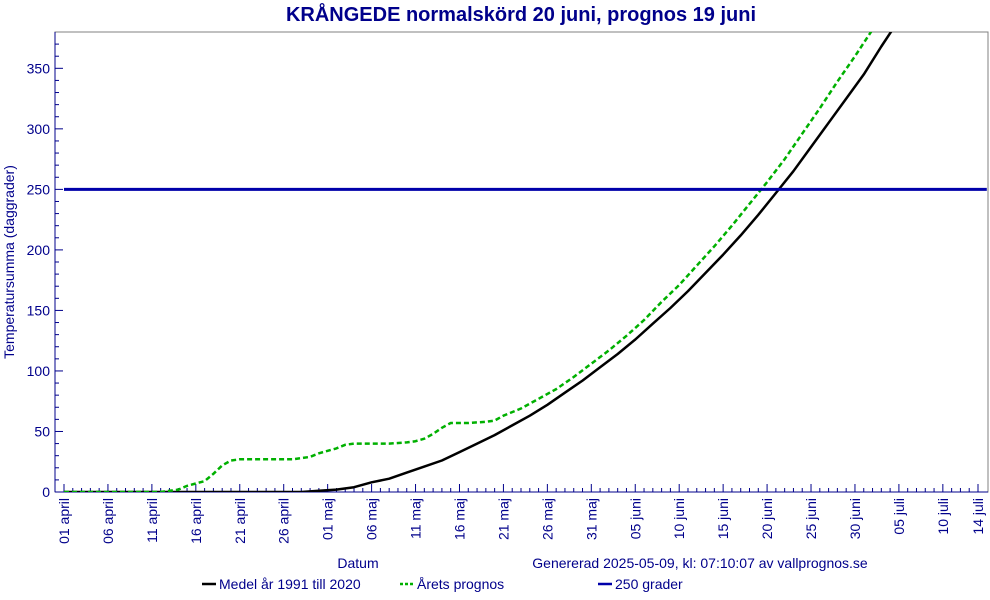 This screenshot has height=600, width=990. Describe the element at coordinates (372, 519) in the screenshot. I see `x-tick-label: 06 maj` at that location.